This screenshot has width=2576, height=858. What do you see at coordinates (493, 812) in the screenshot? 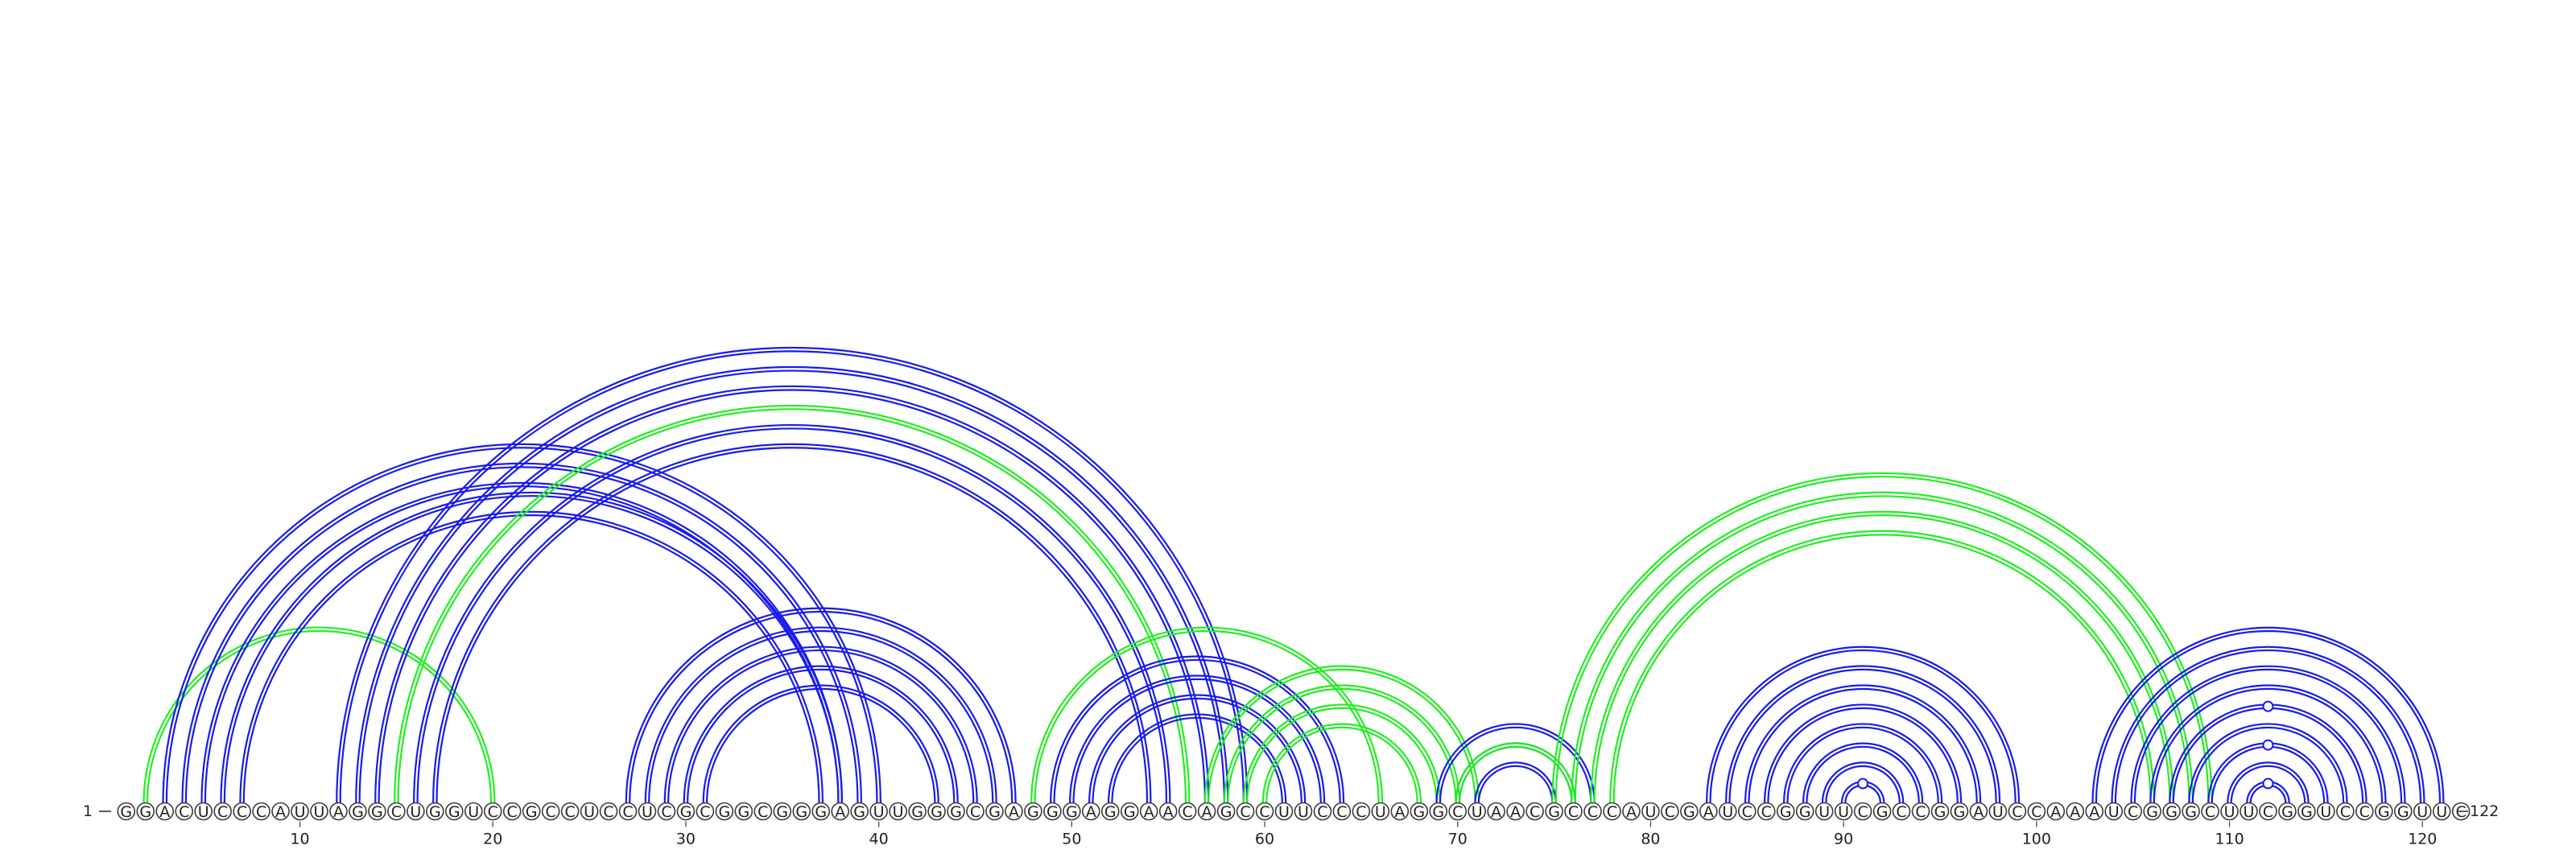
I see `nucleotide-20: C` at bounding box center [493, 812].